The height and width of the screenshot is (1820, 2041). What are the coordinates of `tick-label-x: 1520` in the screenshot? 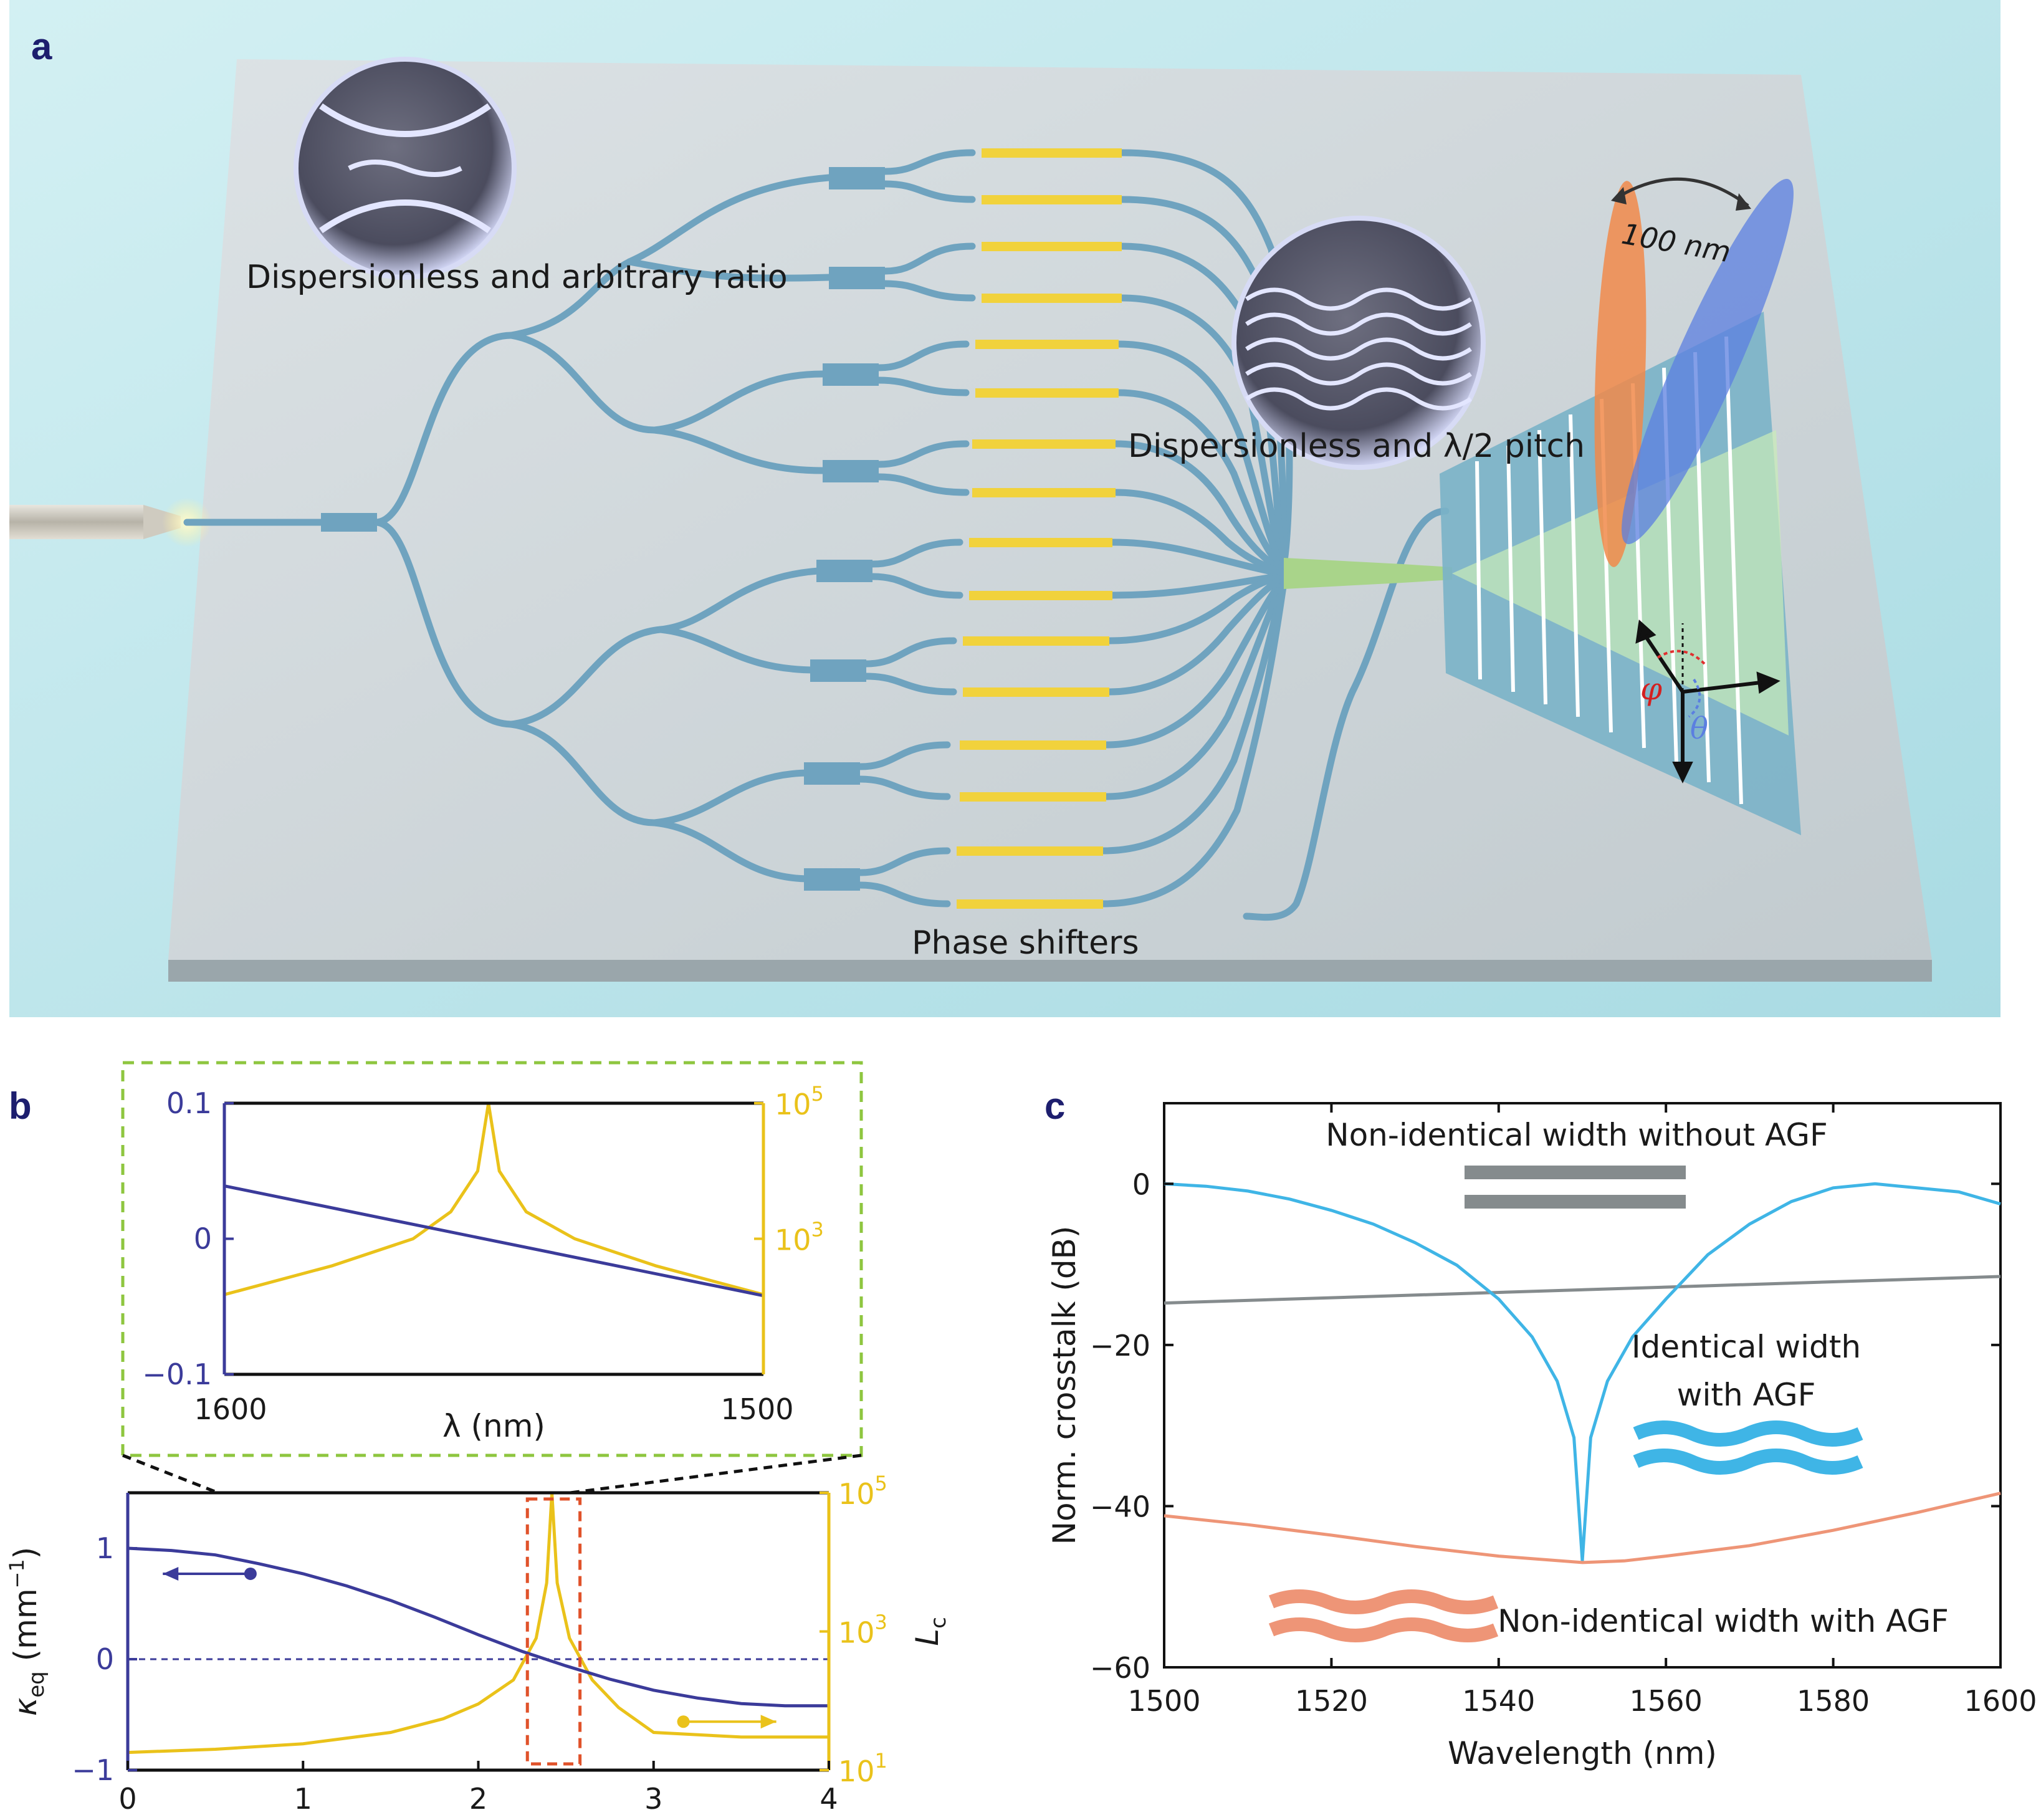 It's located at (1331, 1701).